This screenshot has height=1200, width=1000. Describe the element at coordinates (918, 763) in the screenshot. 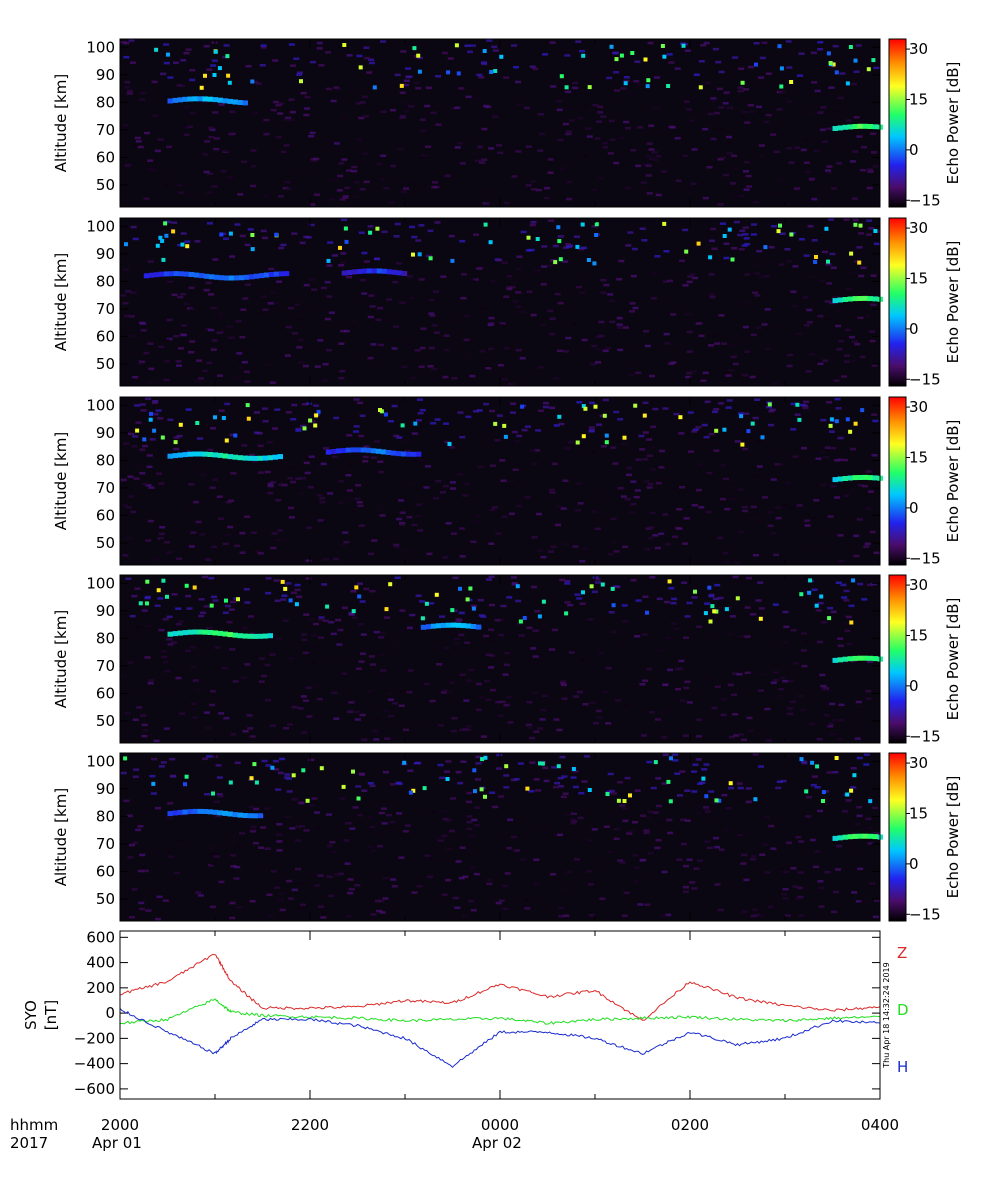

I see `colorbar-tick-label: 30` at that location.